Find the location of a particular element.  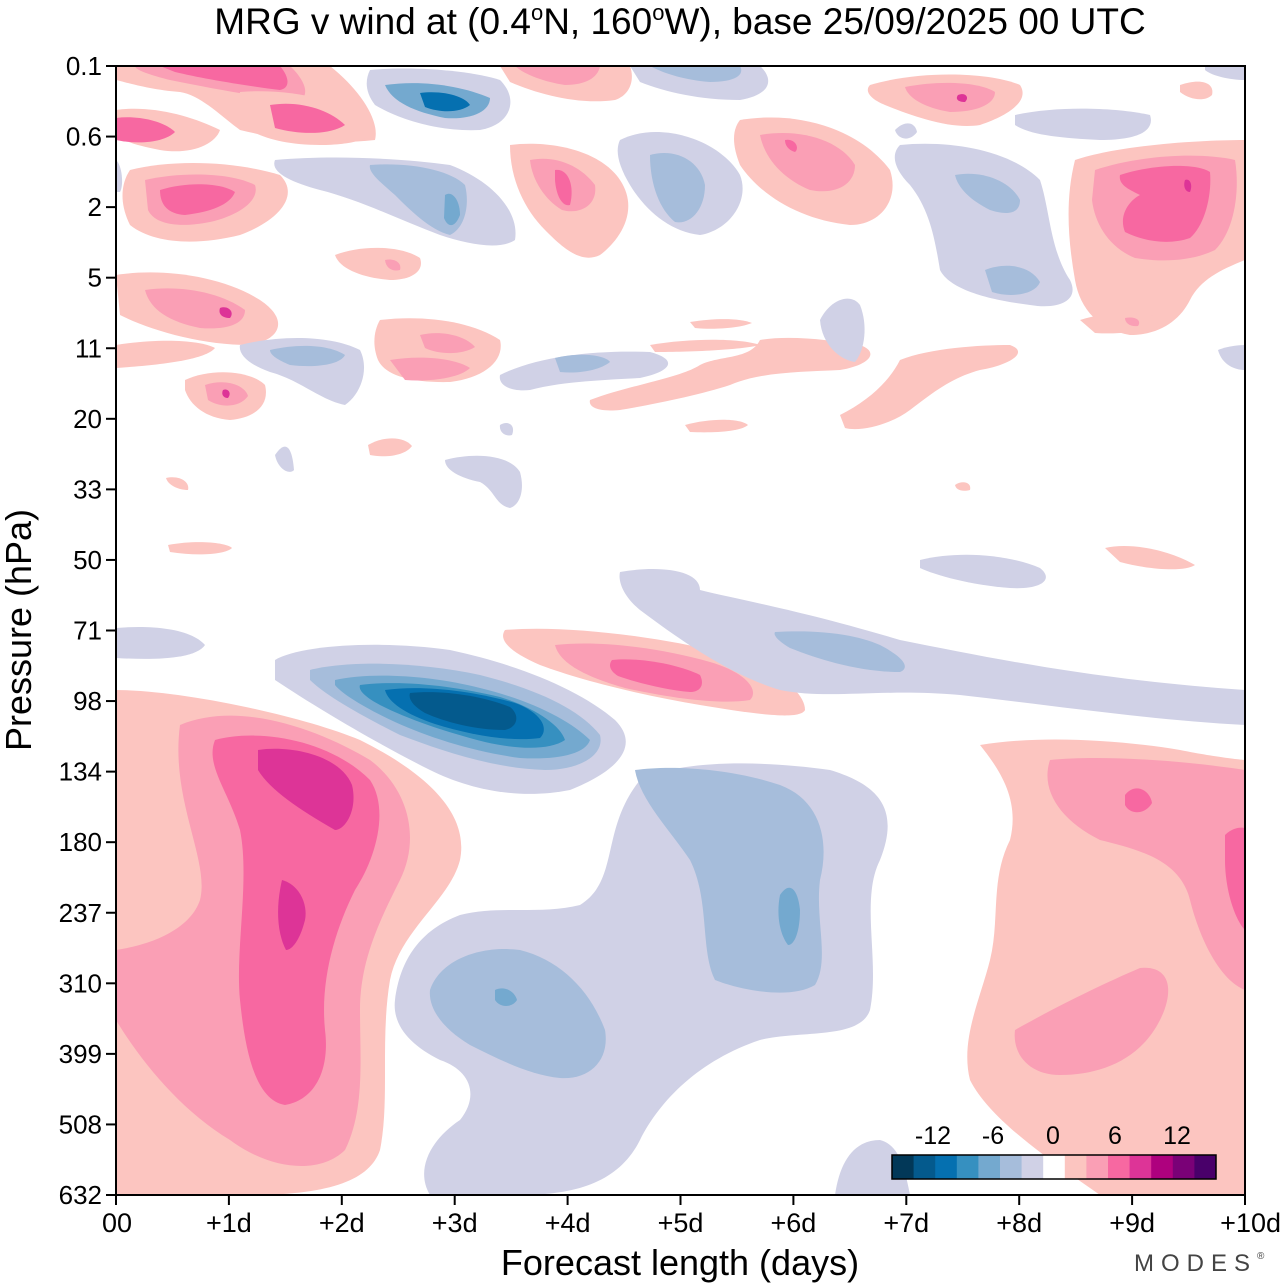

x-tick-label: +8d is located at coordinates (1019, 1223).